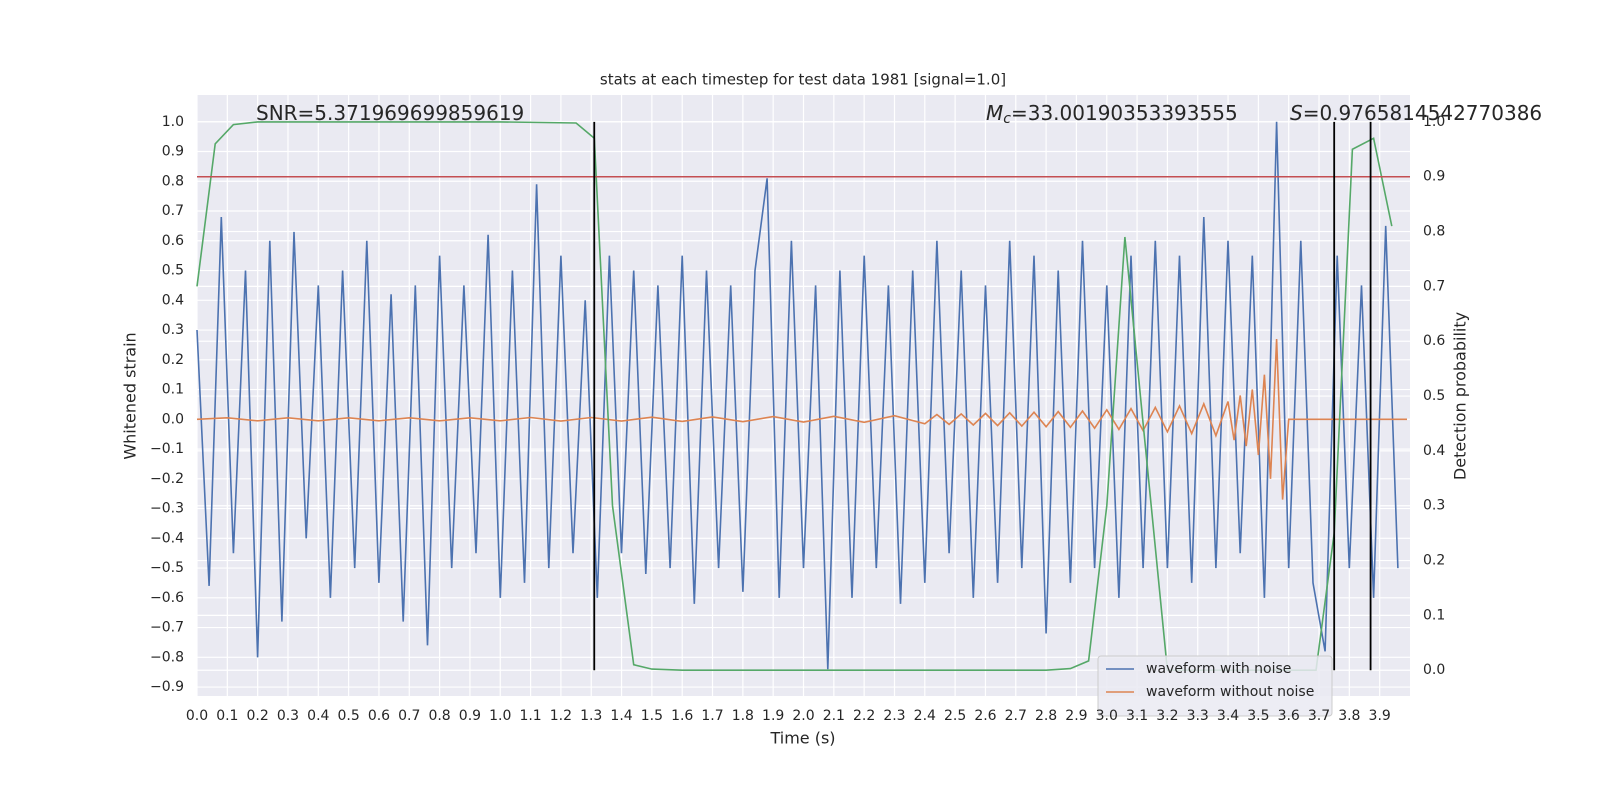  Describe the element at coordinates (167, 598) in the screenshot. I see `y-tick-label: −0.6` at that location.